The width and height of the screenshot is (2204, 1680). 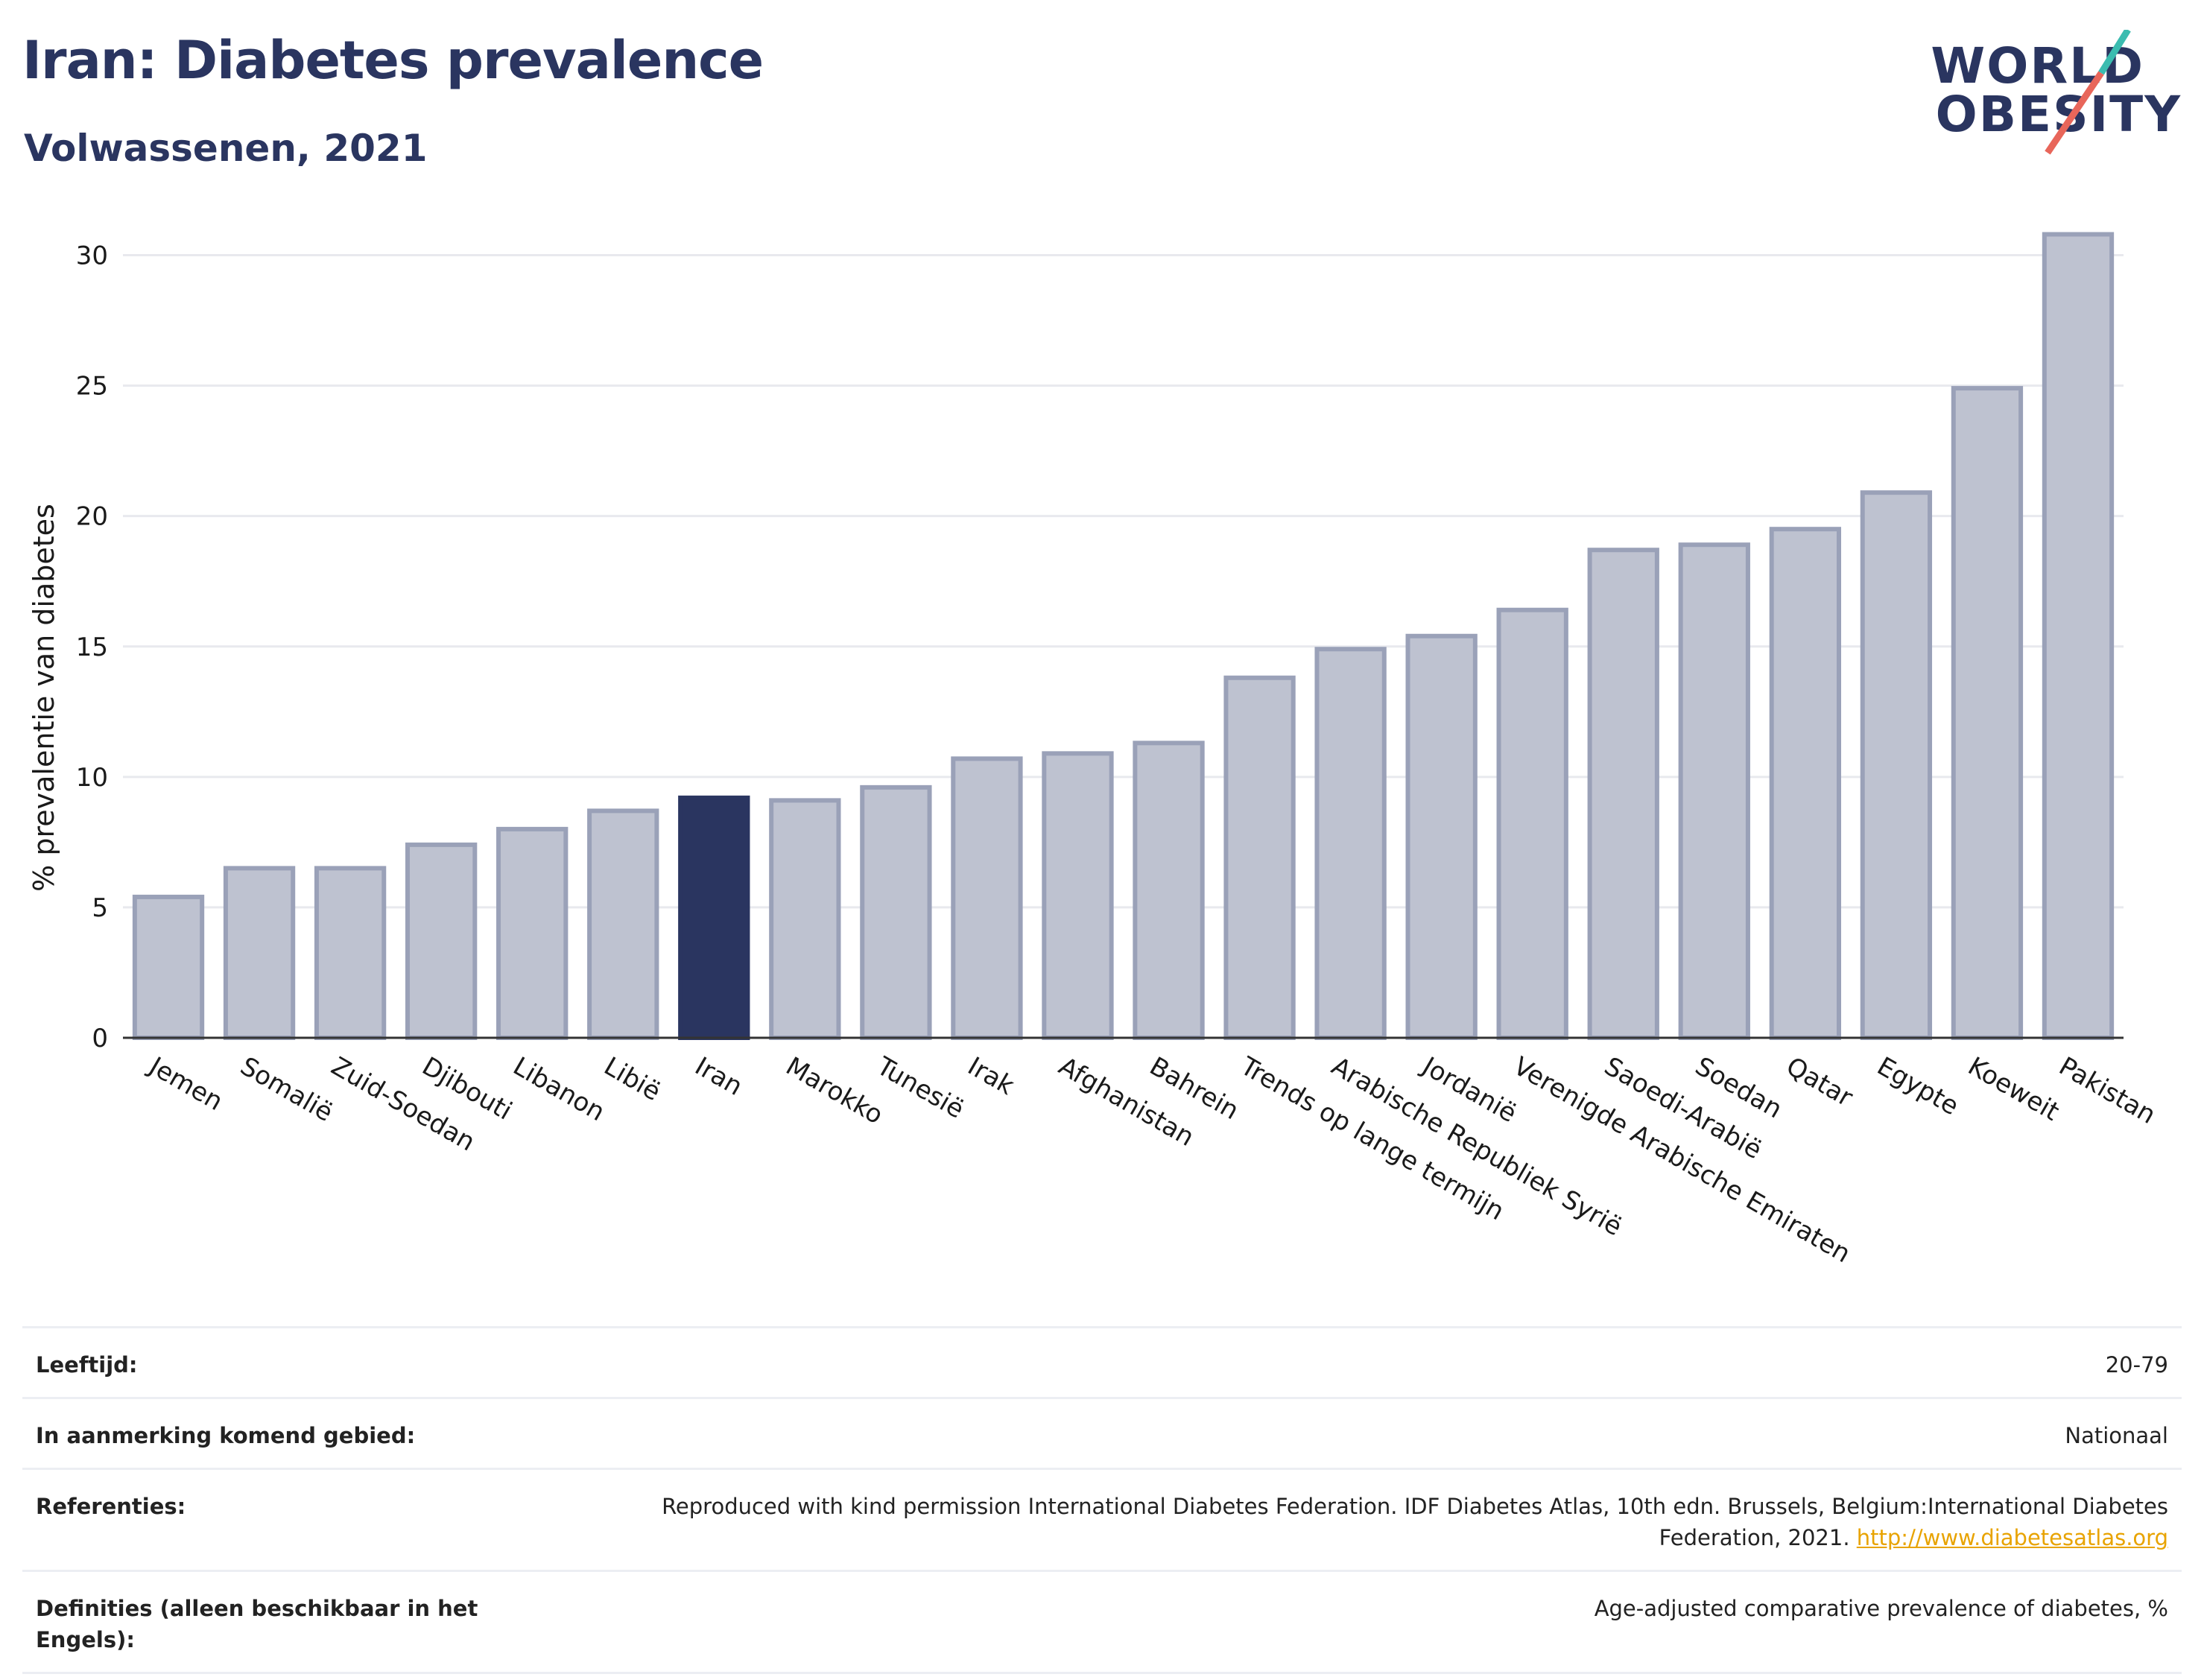 What do you see at coordinates (92, 778) in the screenshot?
I see `y-tick-label: 10` at bounding box center [92, 778].